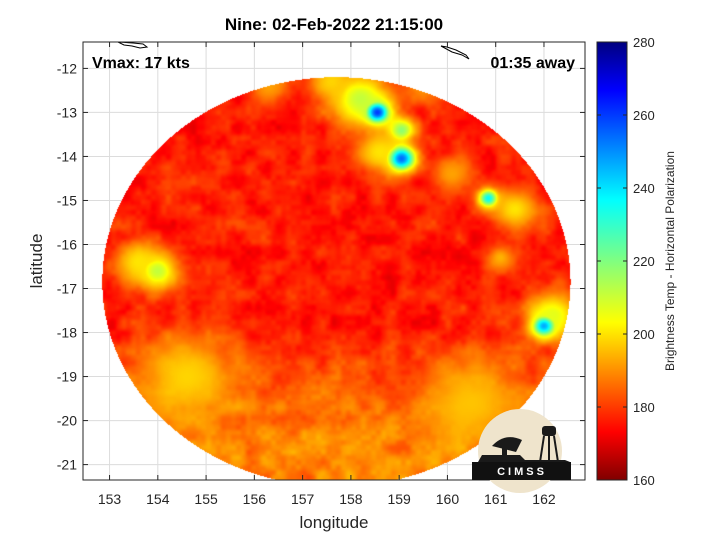 The image size is (720, 540). Describe the element at coordinates (67, 112) in the screenshot. I see `y-tick-label: -13` at that location.